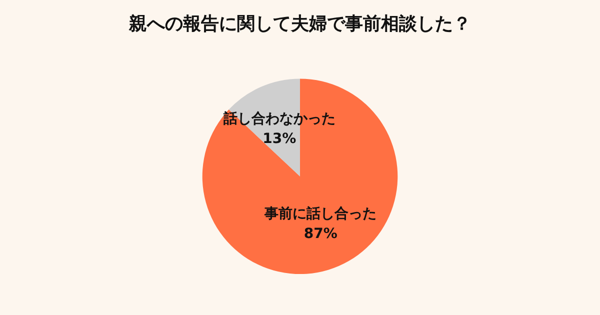 This screenshot has height=315, width=600. I want to click on chart-title: 親への報告に関して夫婦で事前相談した？, so click(299, 24).